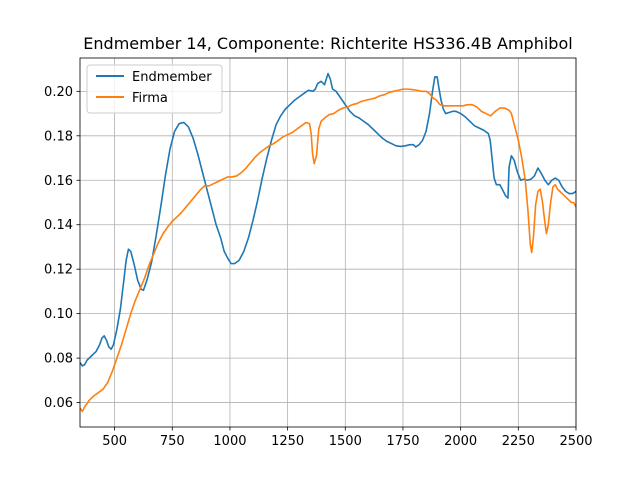 This screenshot has width=640, height=480. I want to click on x-tick-label: 2250, so click(518, 441).